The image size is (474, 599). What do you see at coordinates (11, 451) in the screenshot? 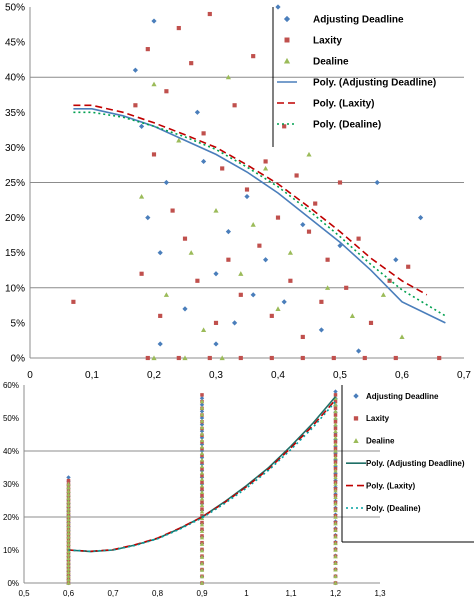
I see `y-tick-label: 40%` at bounding box center [11, 451].